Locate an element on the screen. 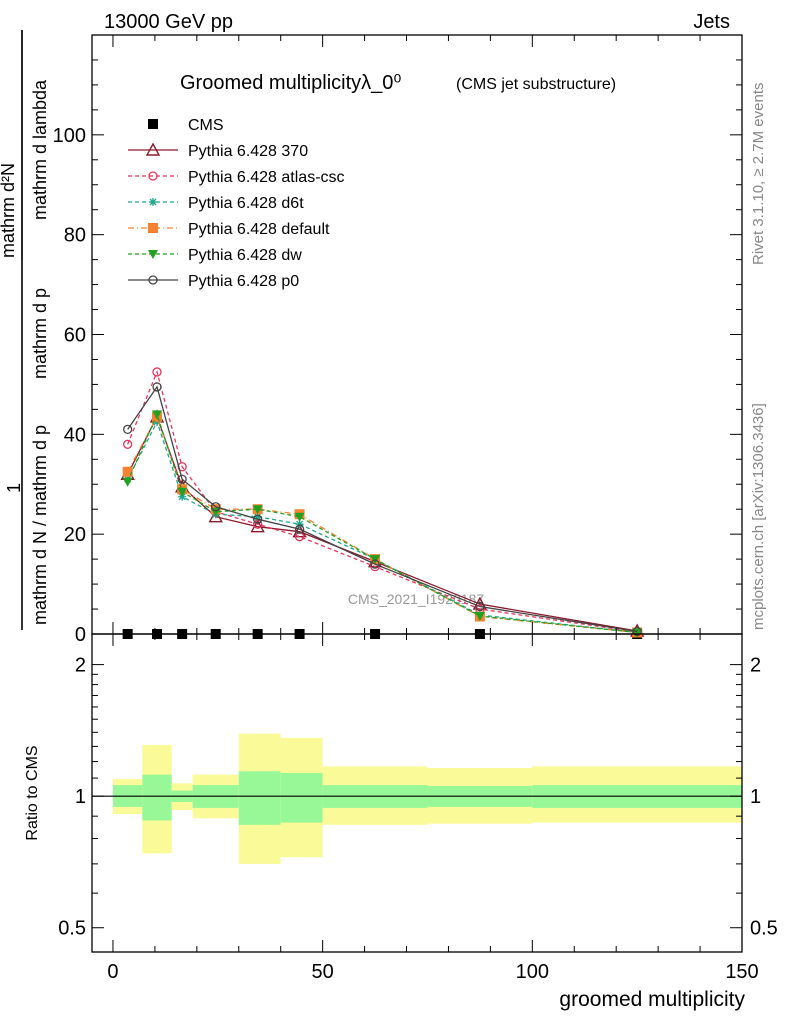 This screenshot has width=786, height=1024. ylabel-dp: mathrm d p is located at coordinates (40, 333).